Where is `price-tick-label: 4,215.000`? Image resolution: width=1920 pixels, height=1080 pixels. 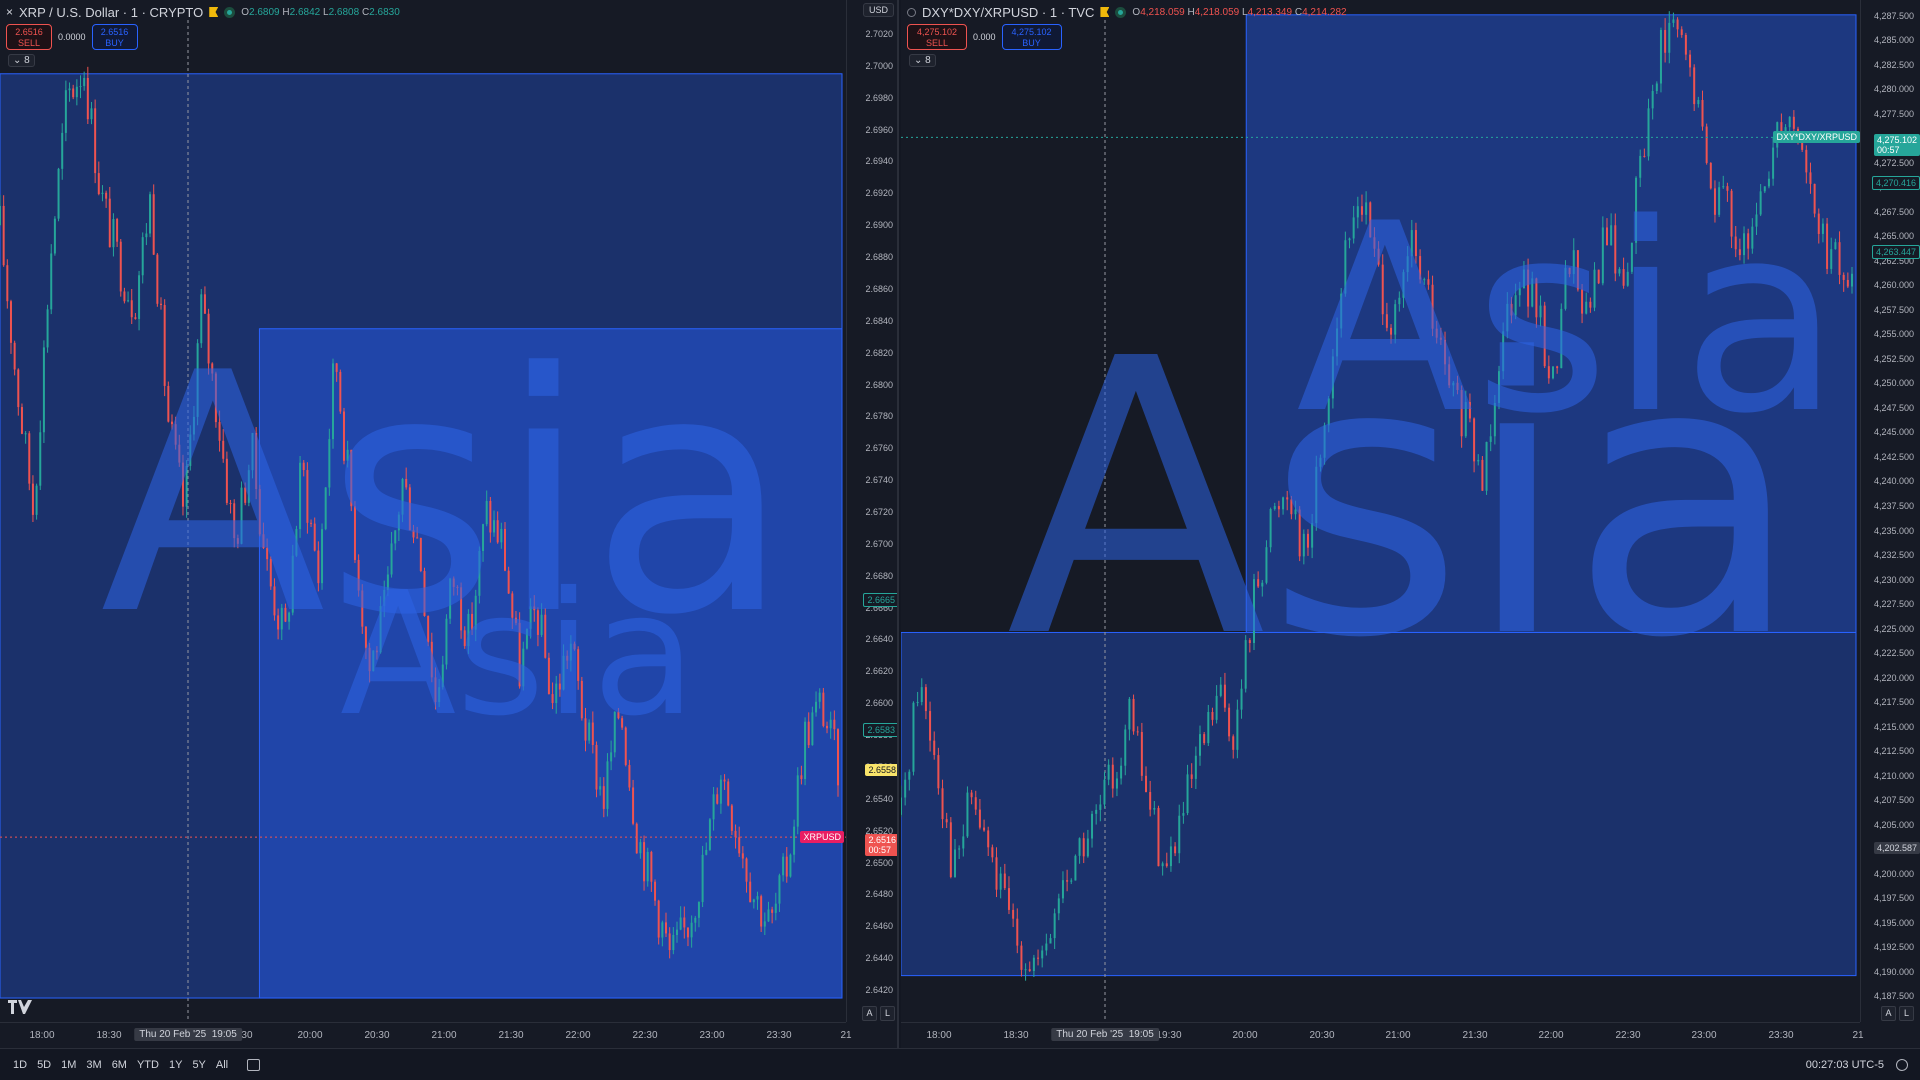
price-tick-label: 4,215.000 is located at coordinates (1893, 726).